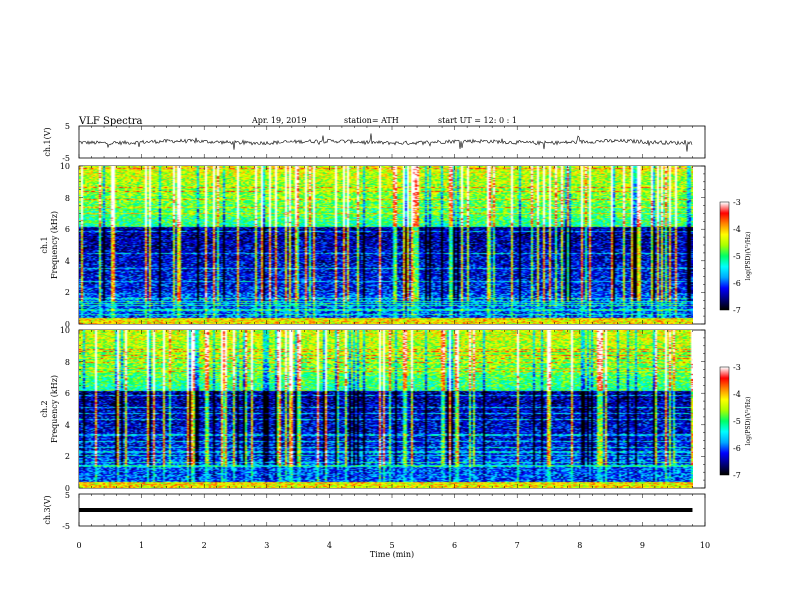  What do you see at coordinates (371, 120) in the screenshot?
I see `station-label: station= ATH` at bounding box center [371, 120].